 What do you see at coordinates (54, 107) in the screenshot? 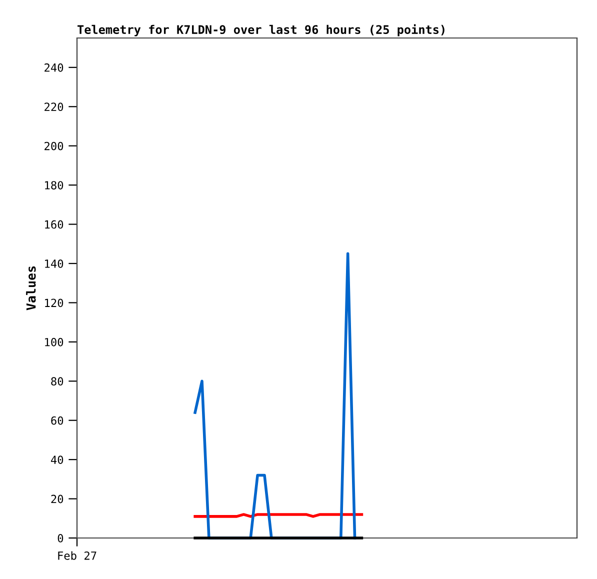
I see `y-tick-label: 220` at bounding box center [54, 107].